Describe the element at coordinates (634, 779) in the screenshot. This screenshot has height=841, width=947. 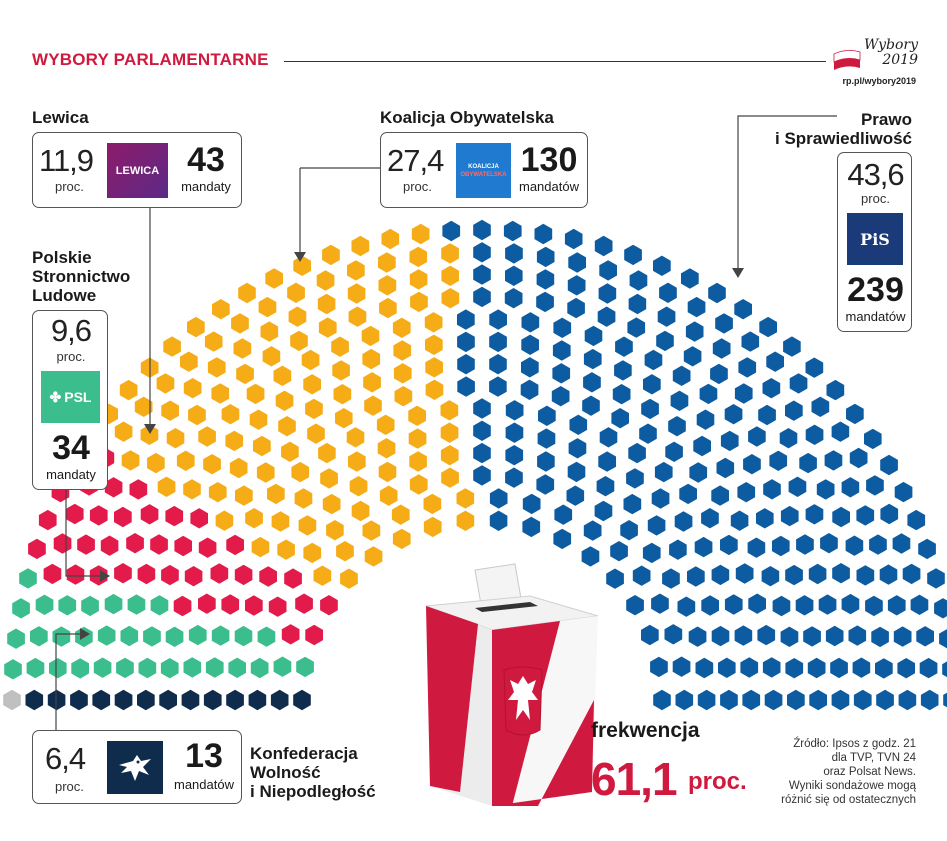
I see `turnout-value: 61,1` at that location.